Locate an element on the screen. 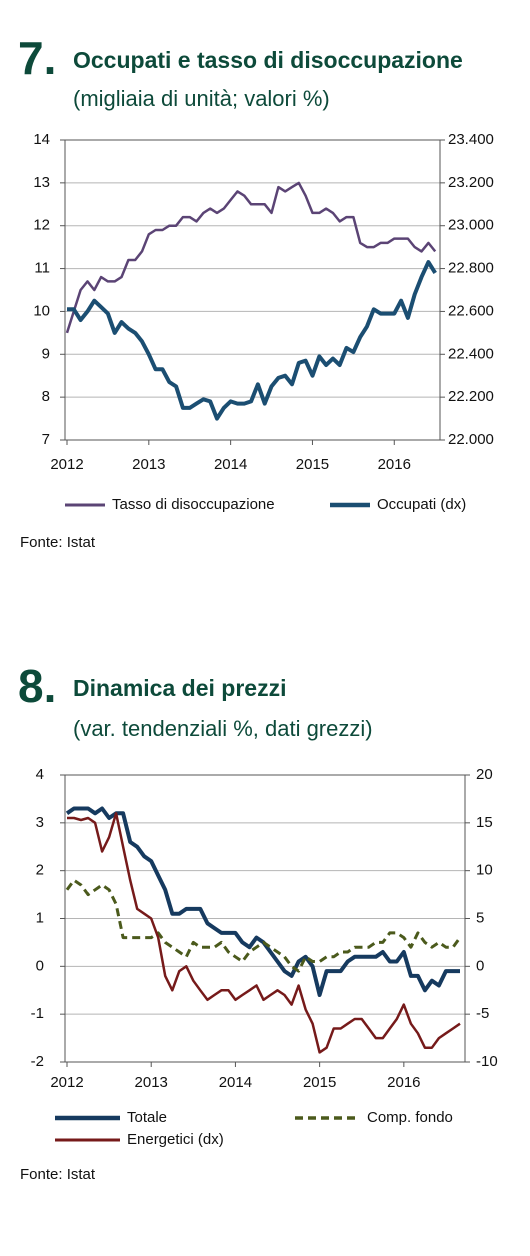 This screenshot has width=530, height=1256. y2-tick-label: -10 is located at coordinates (487, 1061).